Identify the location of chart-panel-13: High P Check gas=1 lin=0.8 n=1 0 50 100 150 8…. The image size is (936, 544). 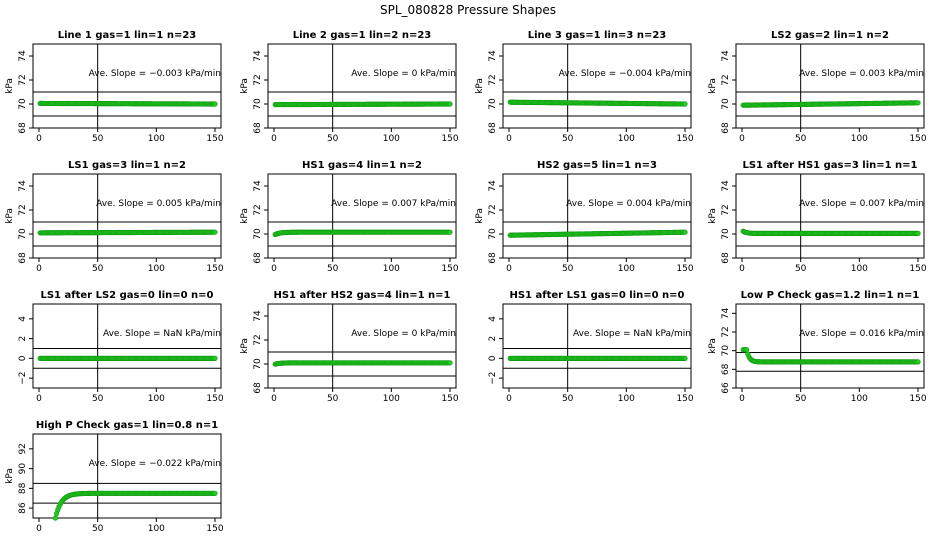
(114, 477).